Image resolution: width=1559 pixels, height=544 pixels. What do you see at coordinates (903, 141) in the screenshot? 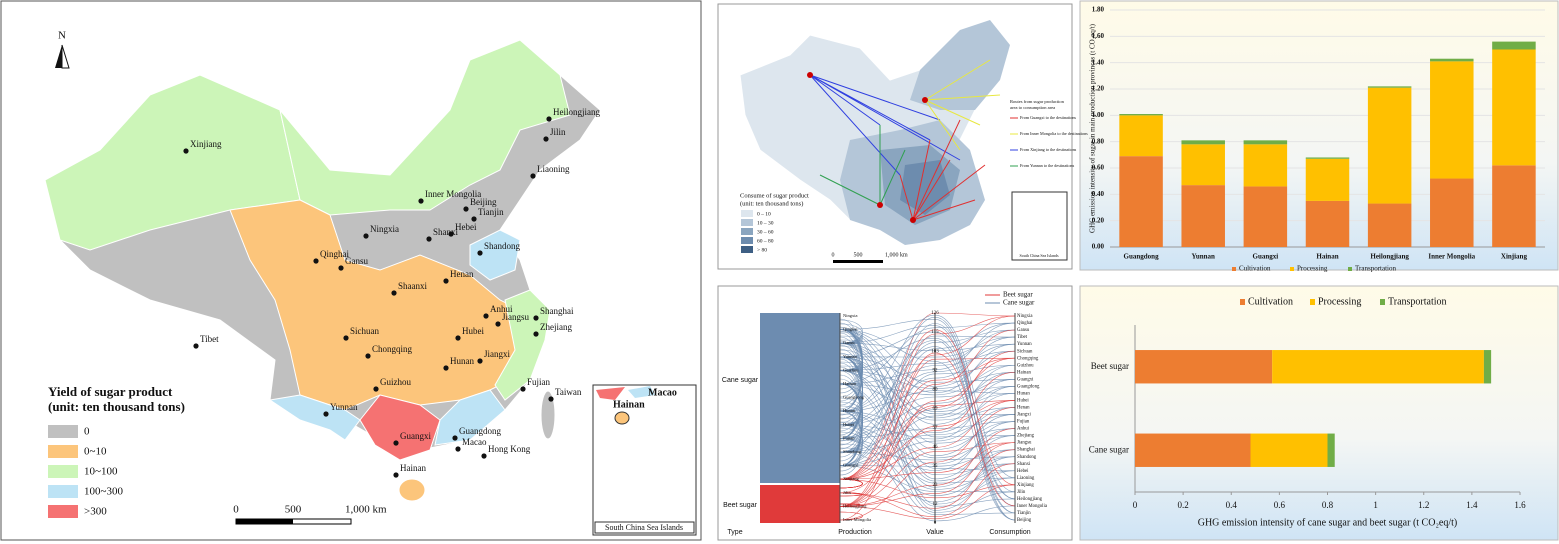
I see `route-map: South China Sea Islands 0 500 1,000 km` at bounding box center [903, 141].